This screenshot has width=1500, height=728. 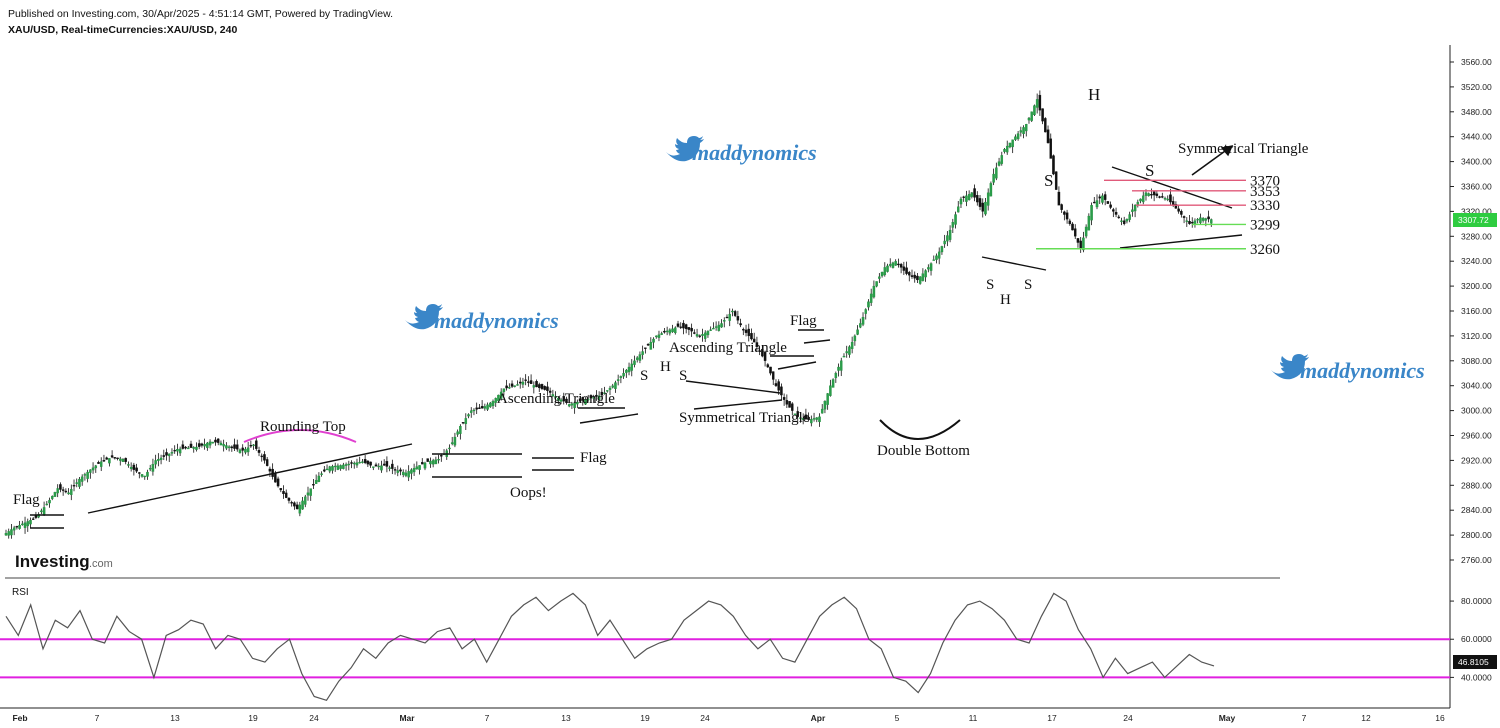 What do you see at coordinates (1366, 718) in the screenshot?
I see `x-tick-label: 12` at bounding box center [1366, 718].